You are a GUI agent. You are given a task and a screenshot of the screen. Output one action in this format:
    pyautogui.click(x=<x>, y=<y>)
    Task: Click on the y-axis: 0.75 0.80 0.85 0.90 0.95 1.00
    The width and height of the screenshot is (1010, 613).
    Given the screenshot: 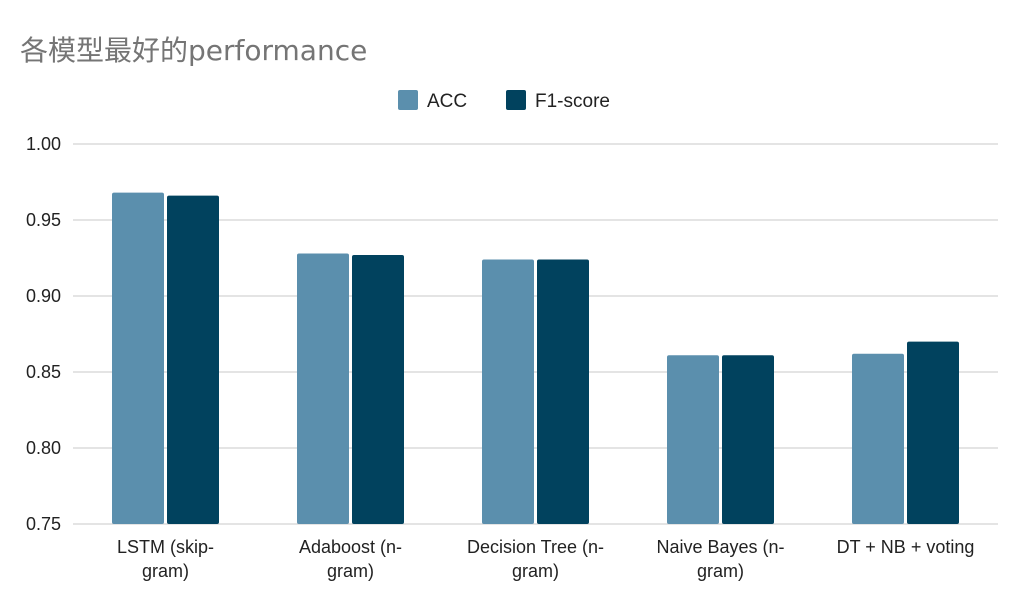 What is the action you would take?
    pyautogui.click(x=43, y=334)
    